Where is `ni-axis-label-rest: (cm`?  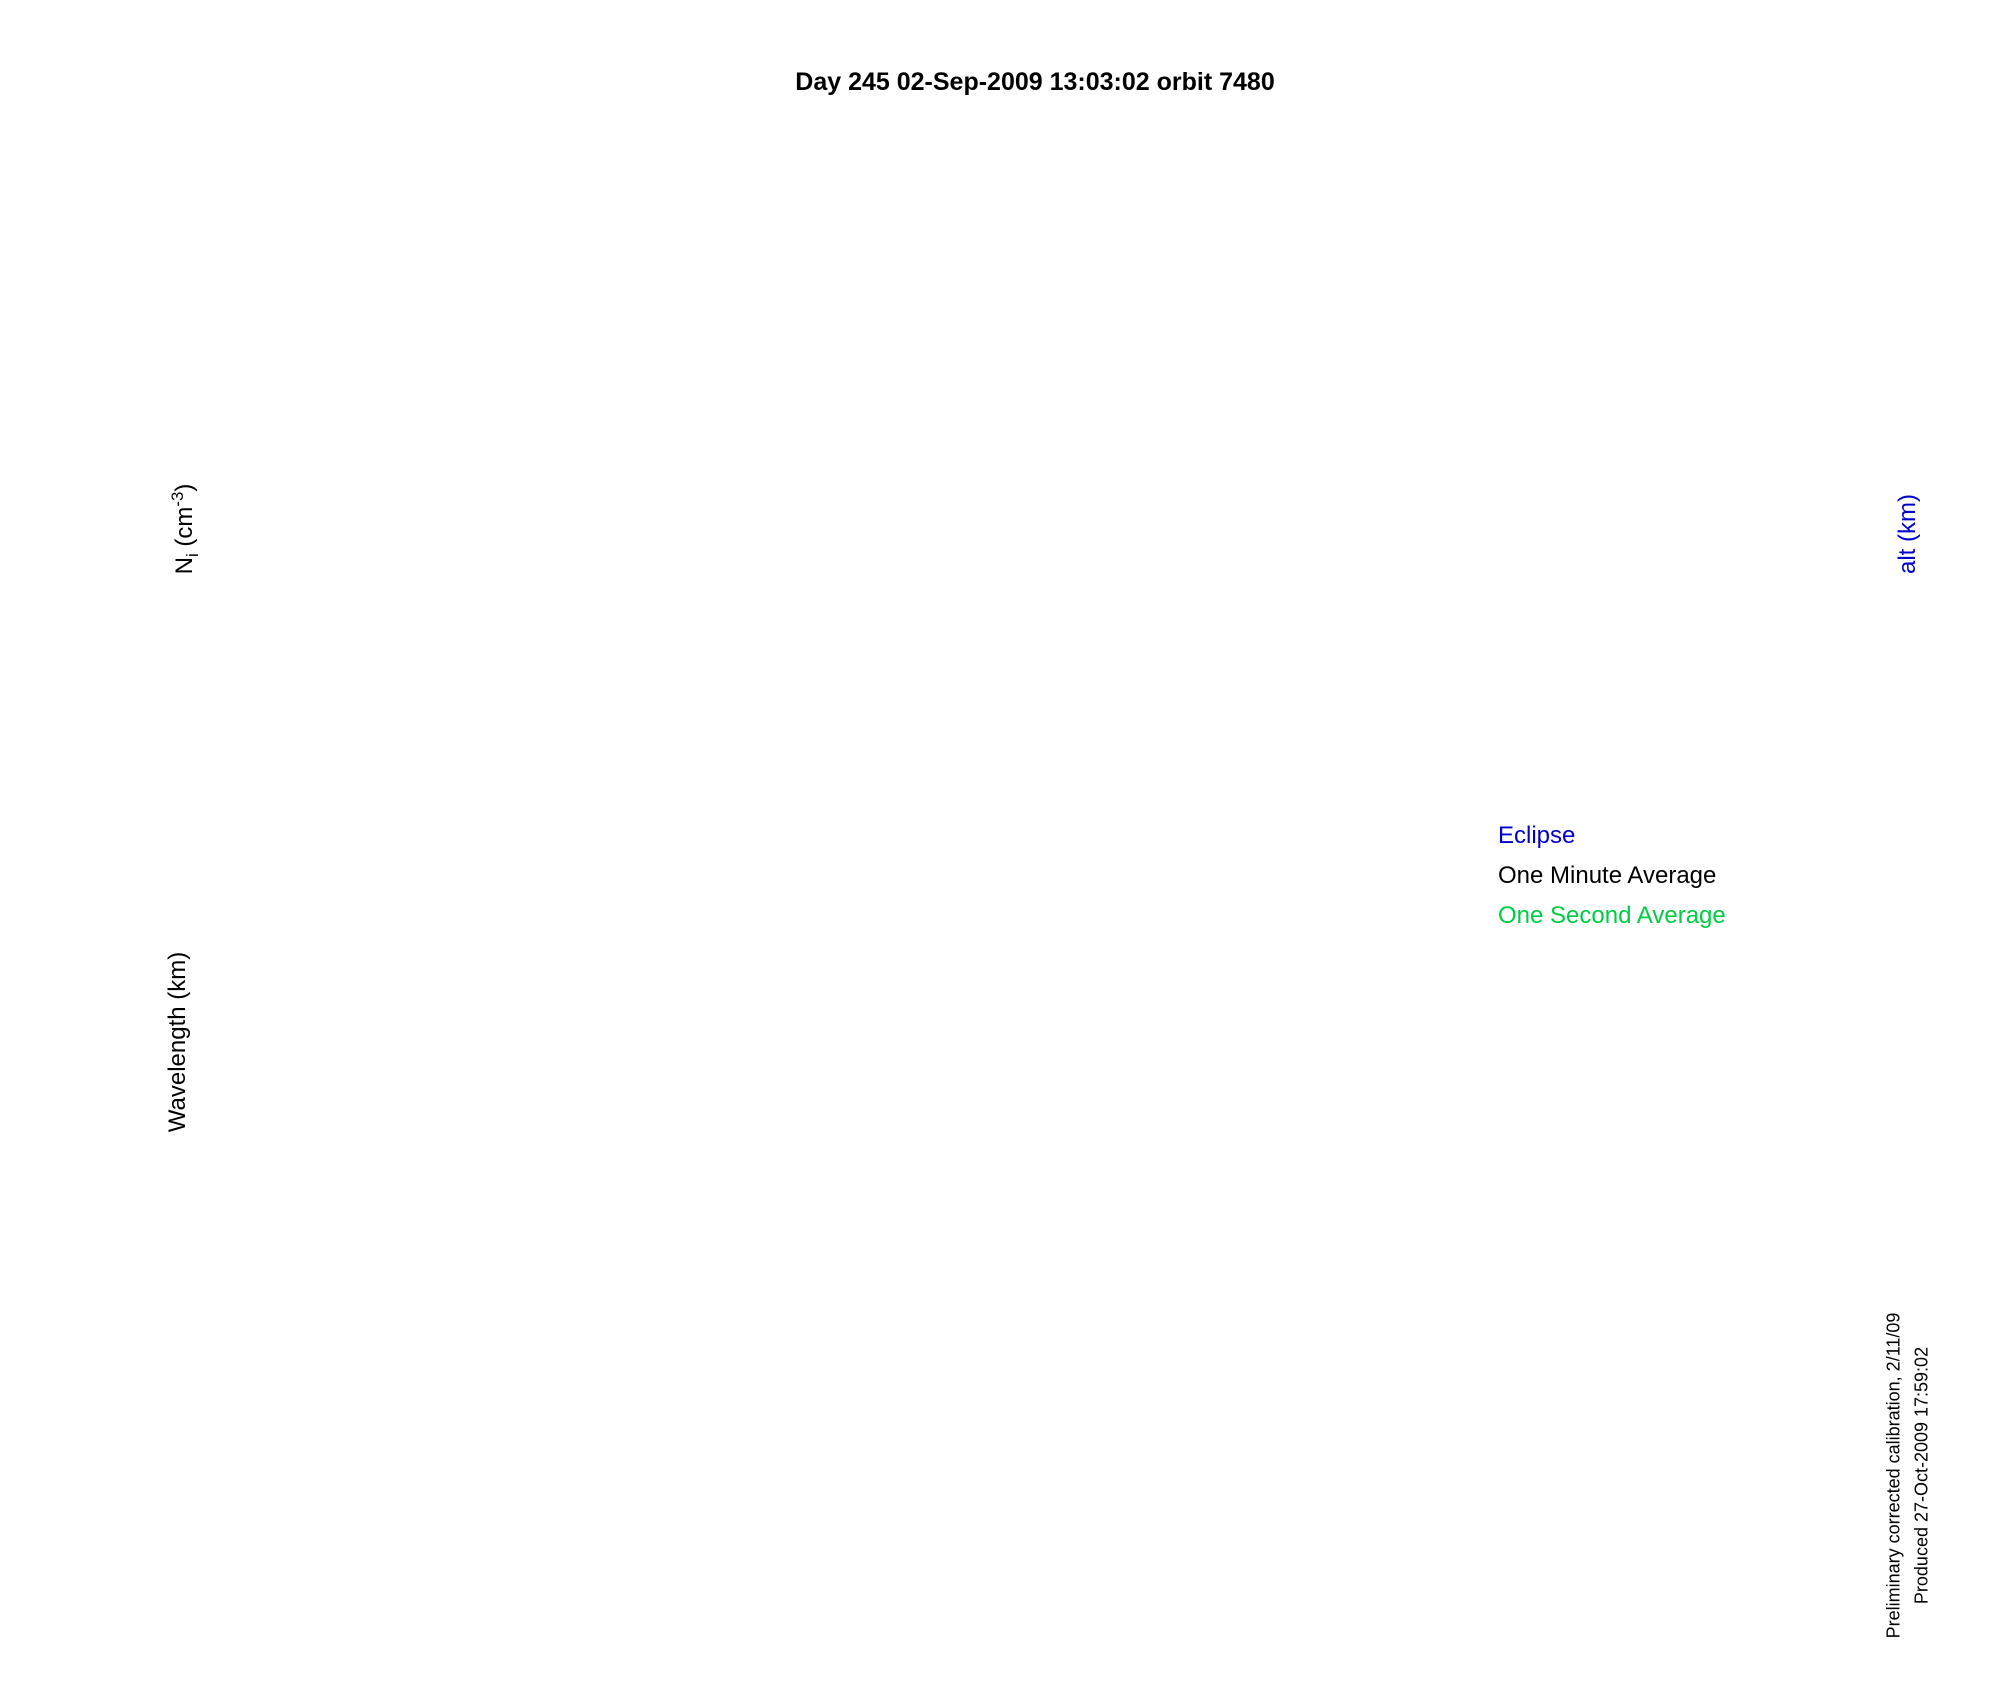
ni-axis-label-rest: (cm is located at coordinates (184, 530).